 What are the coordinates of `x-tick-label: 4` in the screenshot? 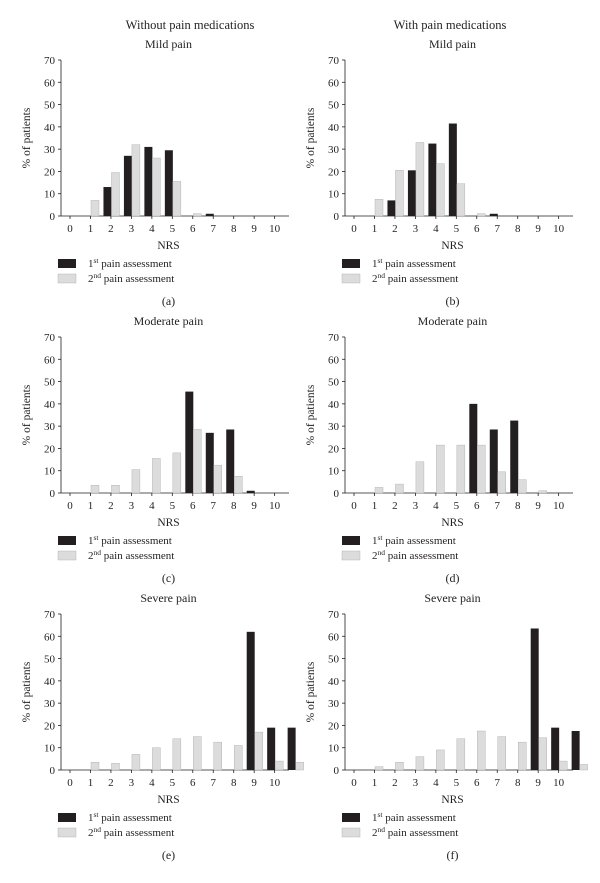 It's located at (436, 506).